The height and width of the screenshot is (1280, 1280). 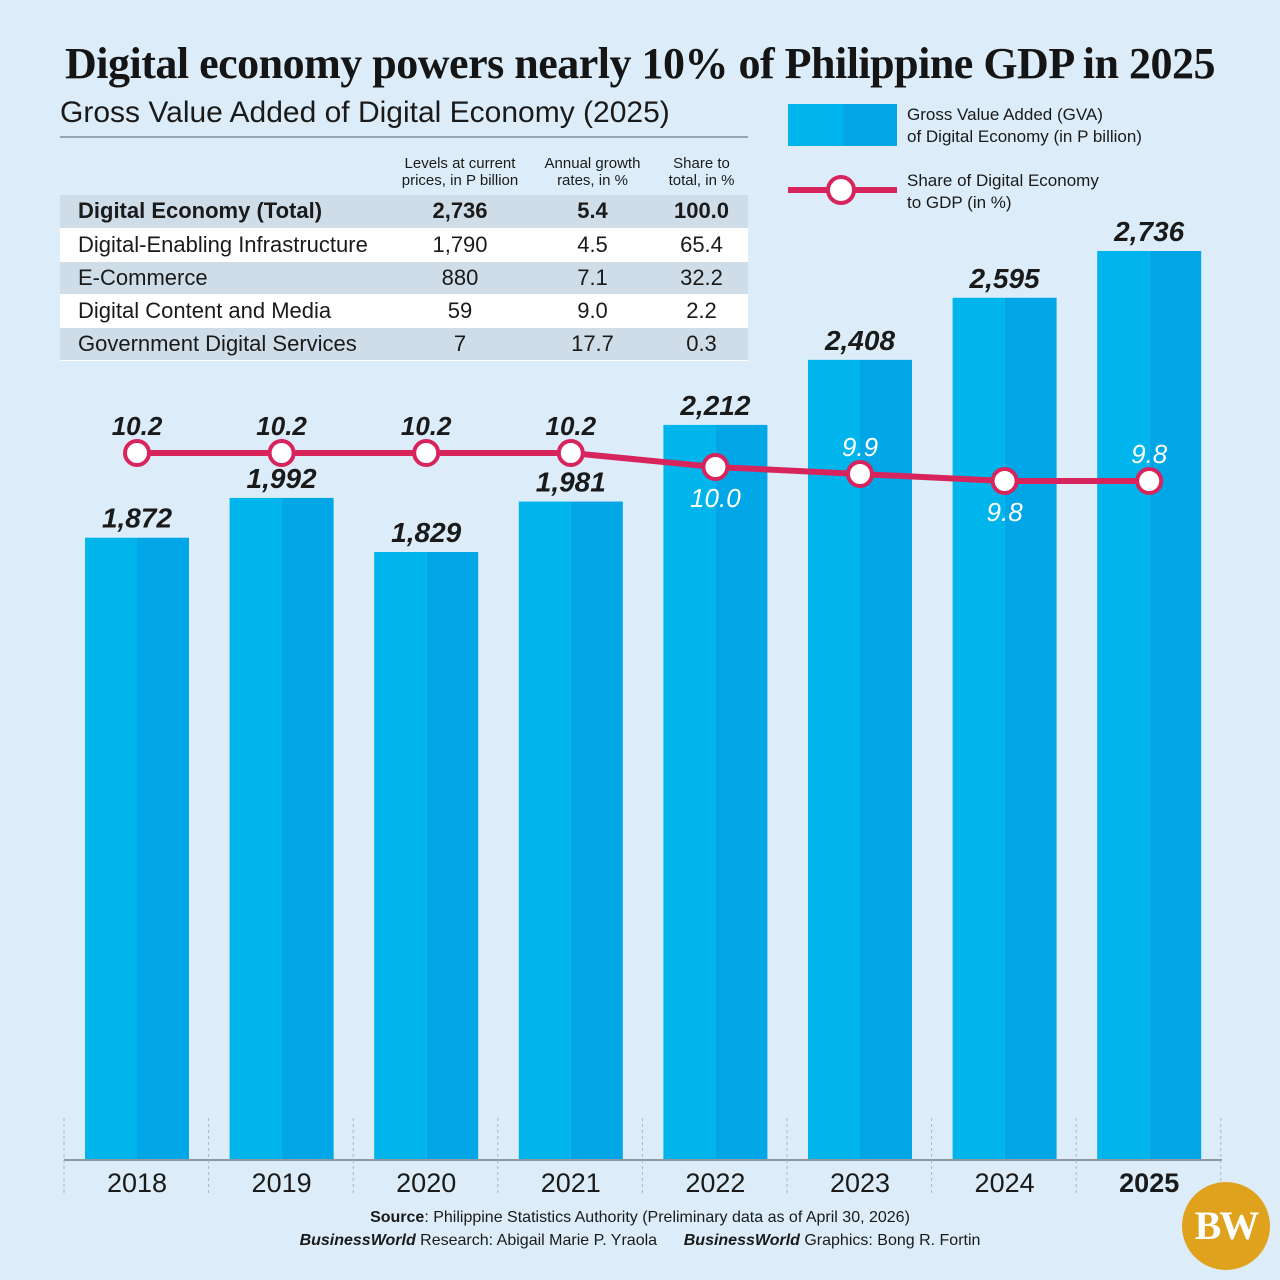 What do you see at coordinates (642, 1158) in the screenshot?
I see `x-axis: 2018 2019 2020 2021 2022 2023 2024 2025` at bounding box center [642, 1158].